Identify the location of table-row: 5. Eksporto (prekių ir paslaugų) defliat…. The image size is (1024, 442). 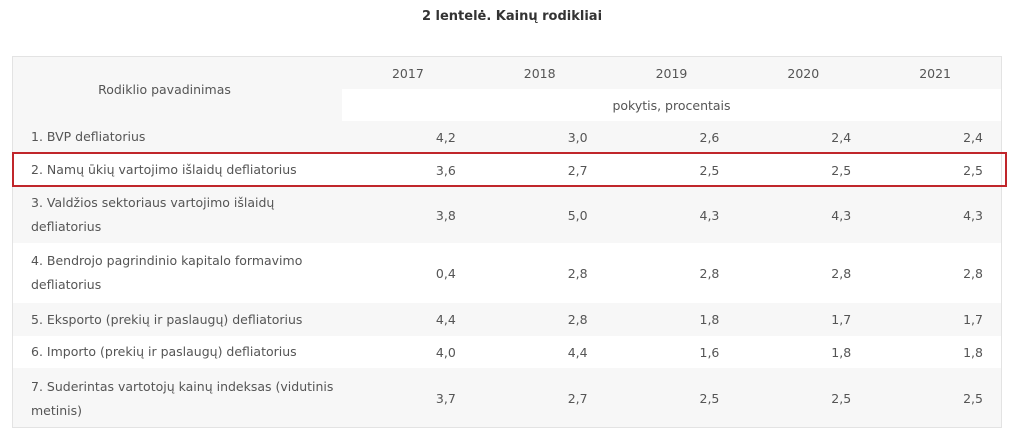
(507, 319).